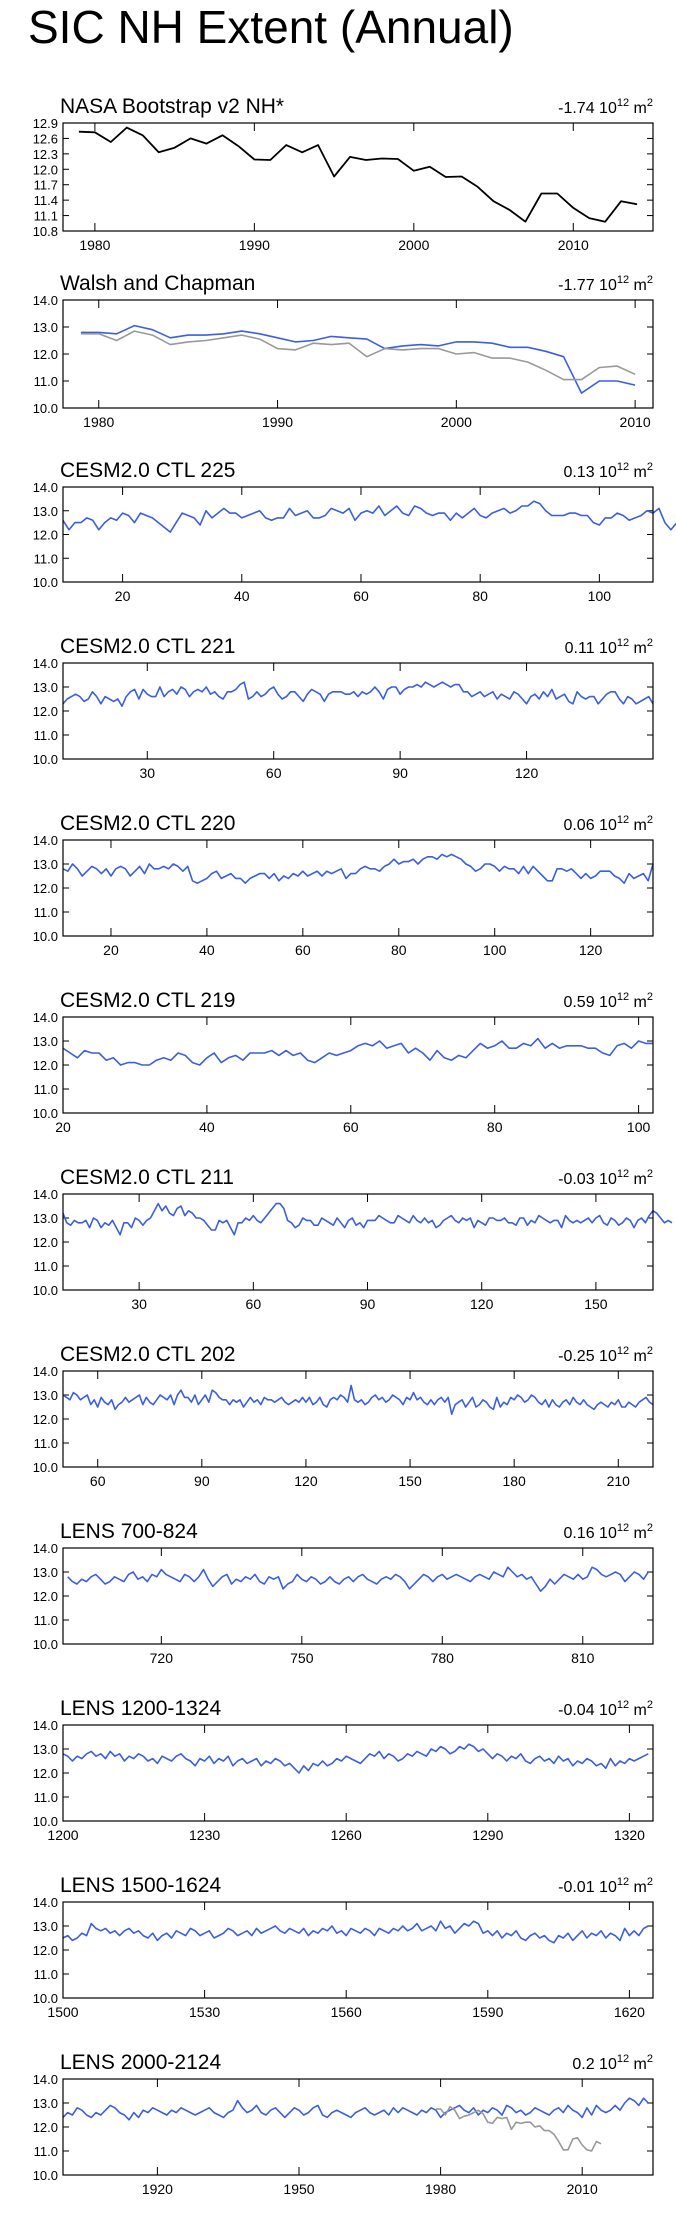 Image resolution: width=676 pixels, height=2221 pixels. I want to click on chart-title: LENS 2000-2124, so click(140, 2062).